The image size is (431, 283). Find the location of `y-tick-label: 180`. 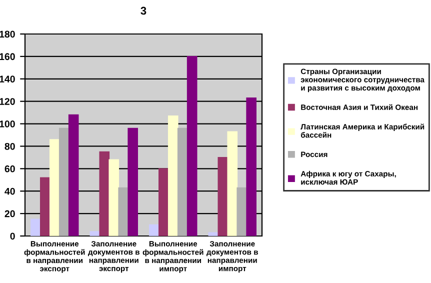

y-tick-label: 180 is located at coordinates (7, 34).